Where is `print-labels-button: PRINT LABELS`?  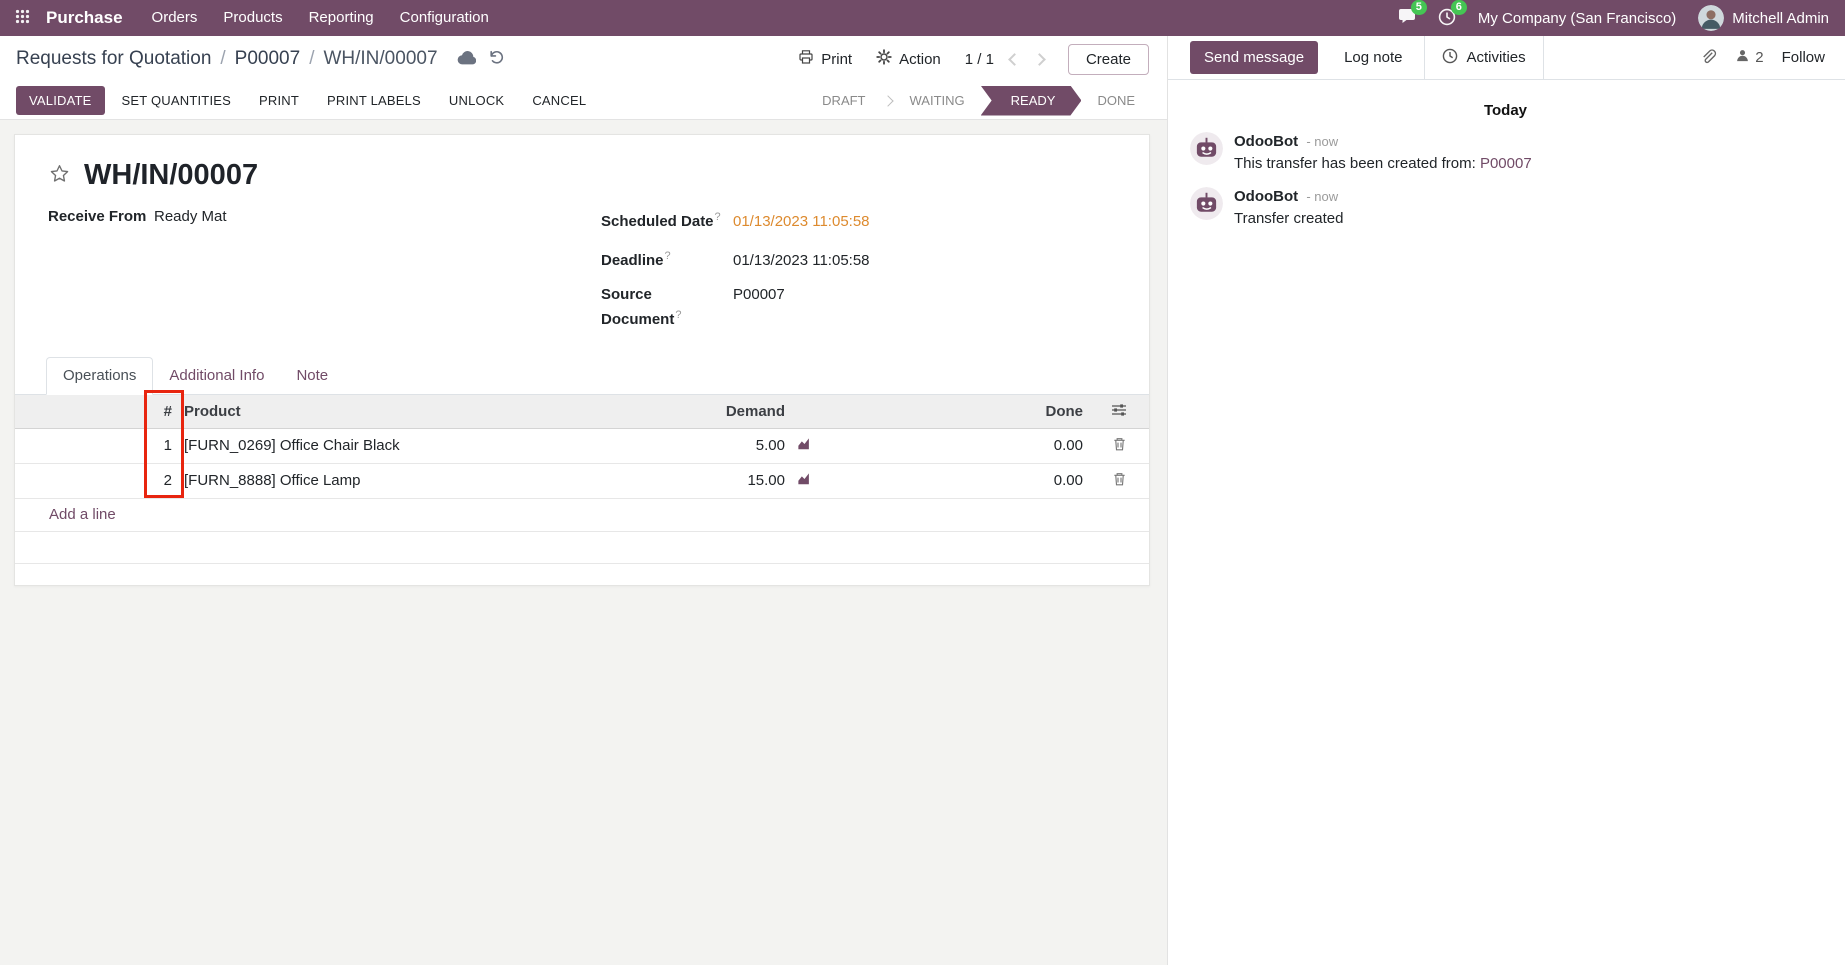
print-labels-button: PRINT LABELS is located at coordinates (374, 100).